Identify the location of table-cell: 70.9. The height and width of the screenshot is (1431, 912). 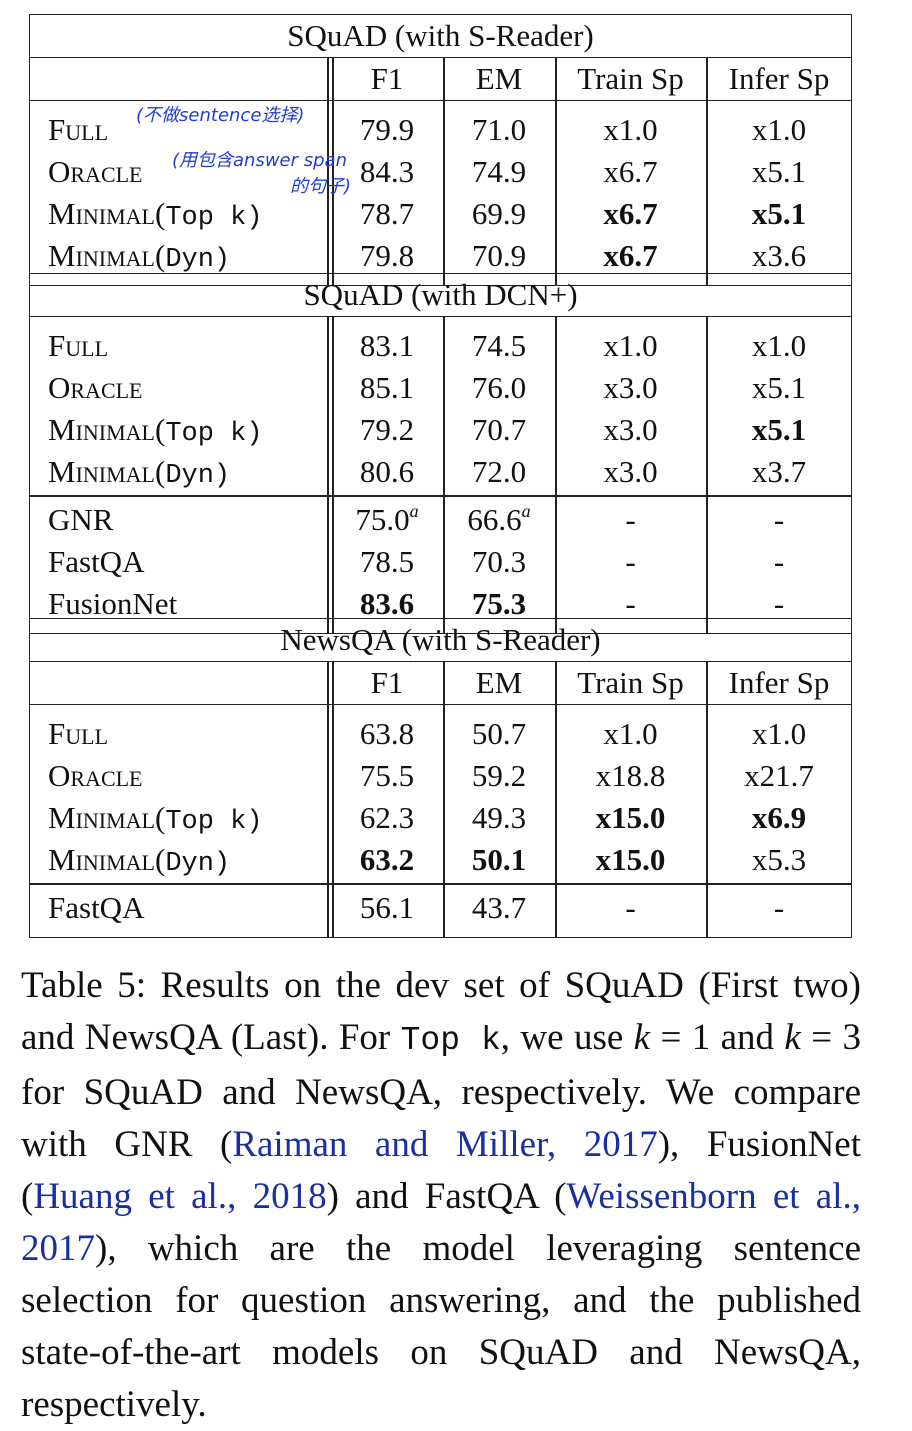
(499, 255).